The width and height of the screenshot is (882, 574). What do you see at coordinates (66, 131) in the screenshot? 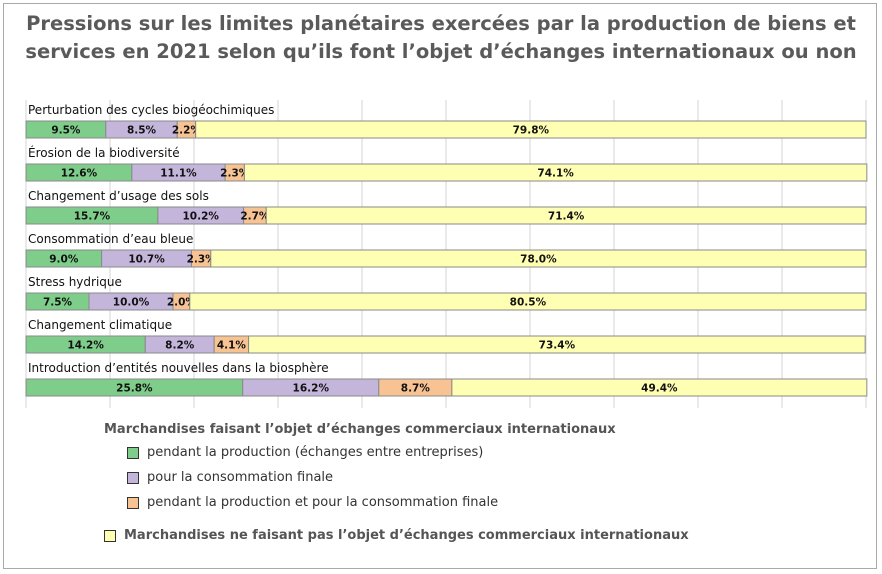
I see `data-label: 9.5%` at bounding box center [66, 131].